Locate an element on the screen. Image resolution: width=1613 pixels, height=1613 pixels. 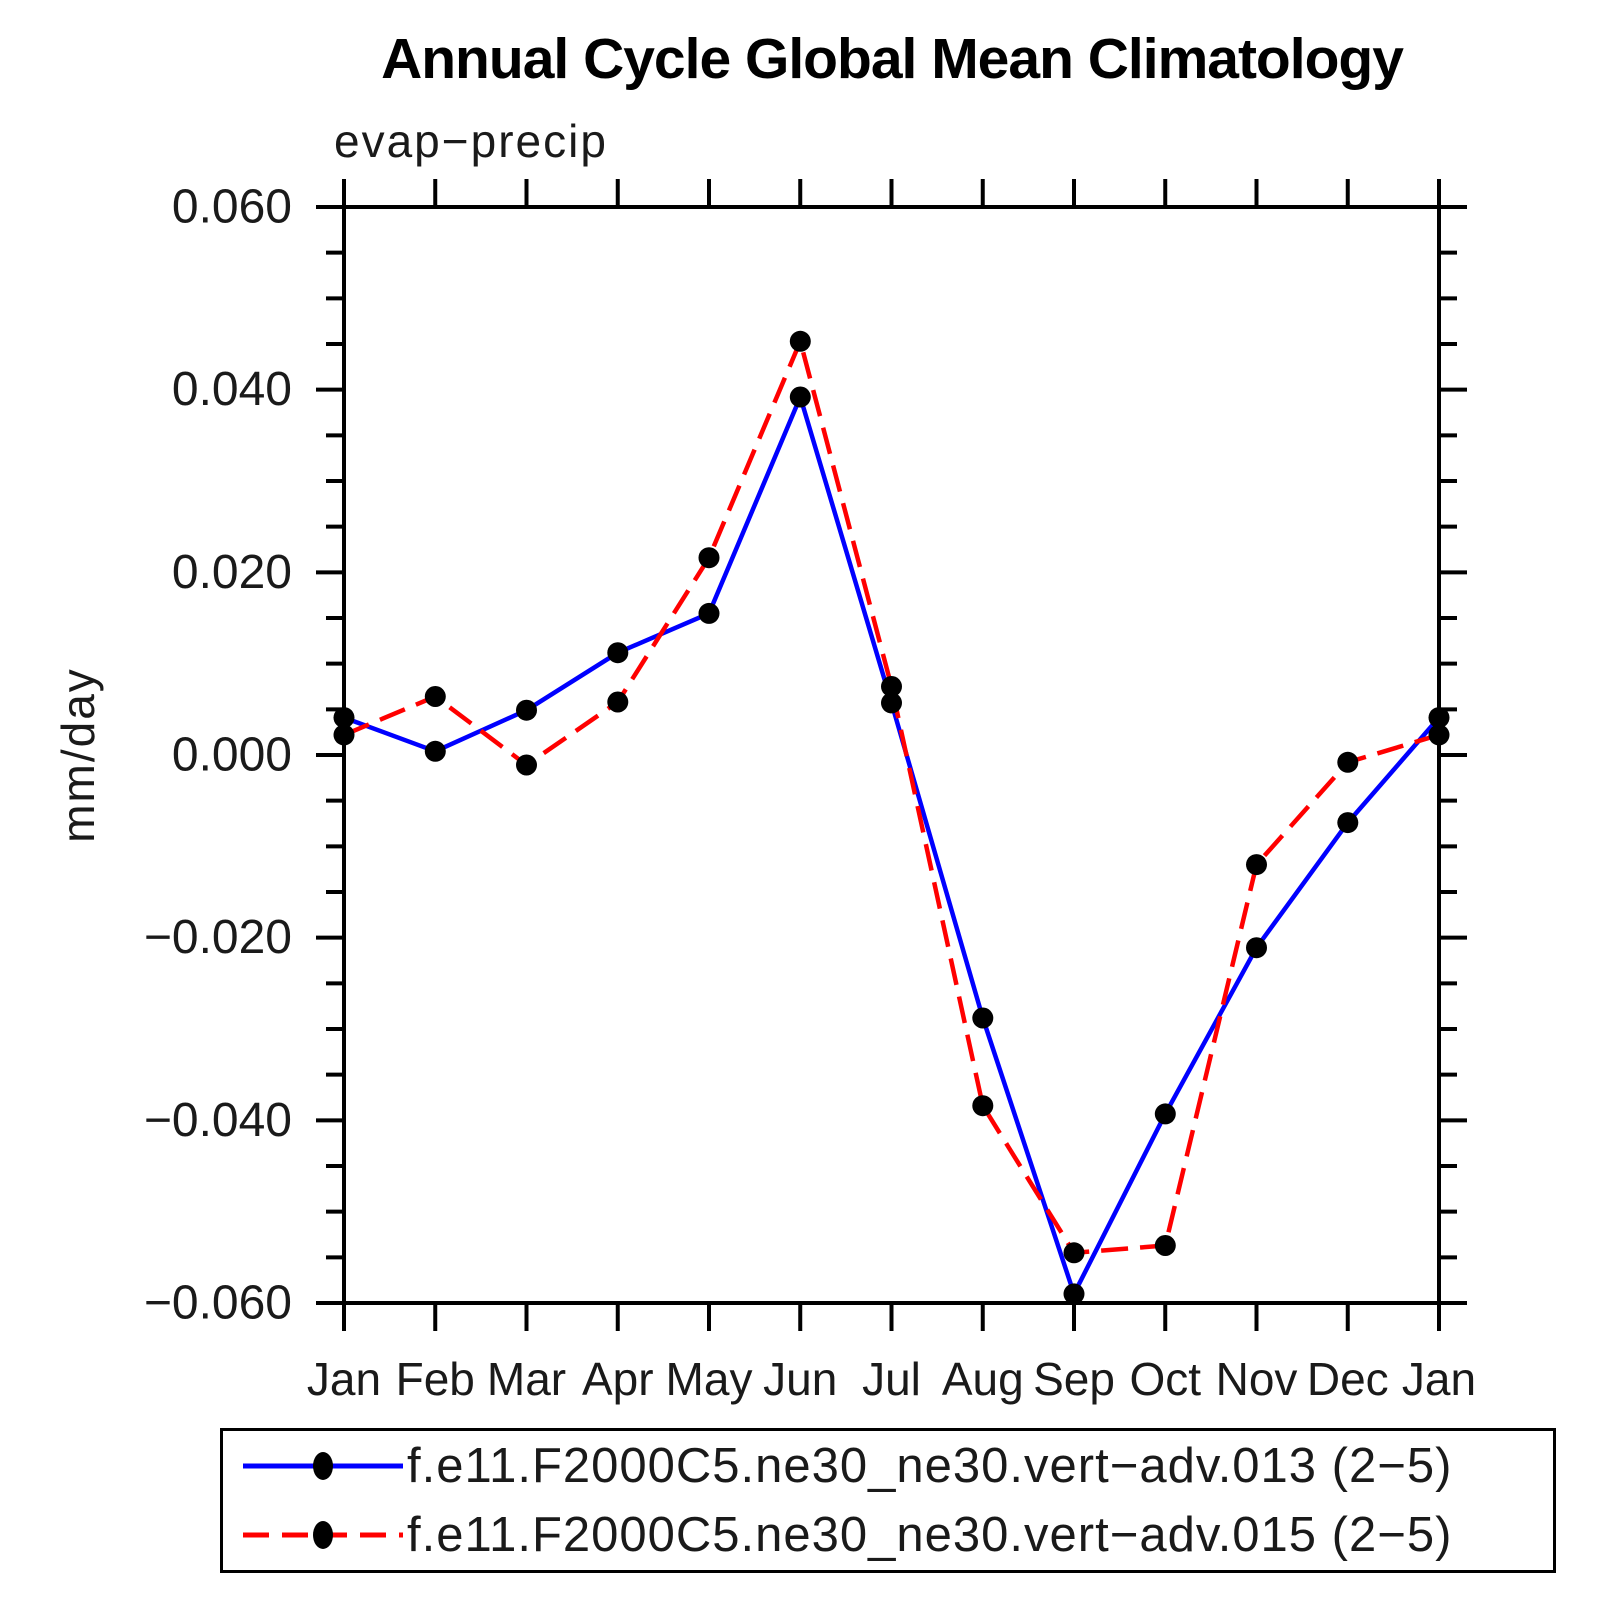
legend-key-dashed-red is located at coordinates (323, 1535).